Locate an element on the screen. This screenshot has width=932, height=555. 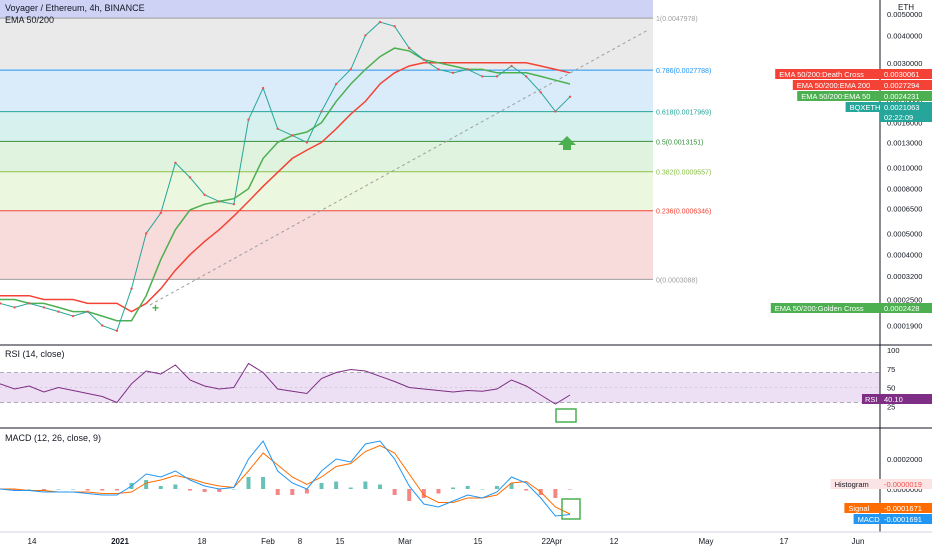
macd-y-tick: 0.0002000 is located at coordinates (904, 459).